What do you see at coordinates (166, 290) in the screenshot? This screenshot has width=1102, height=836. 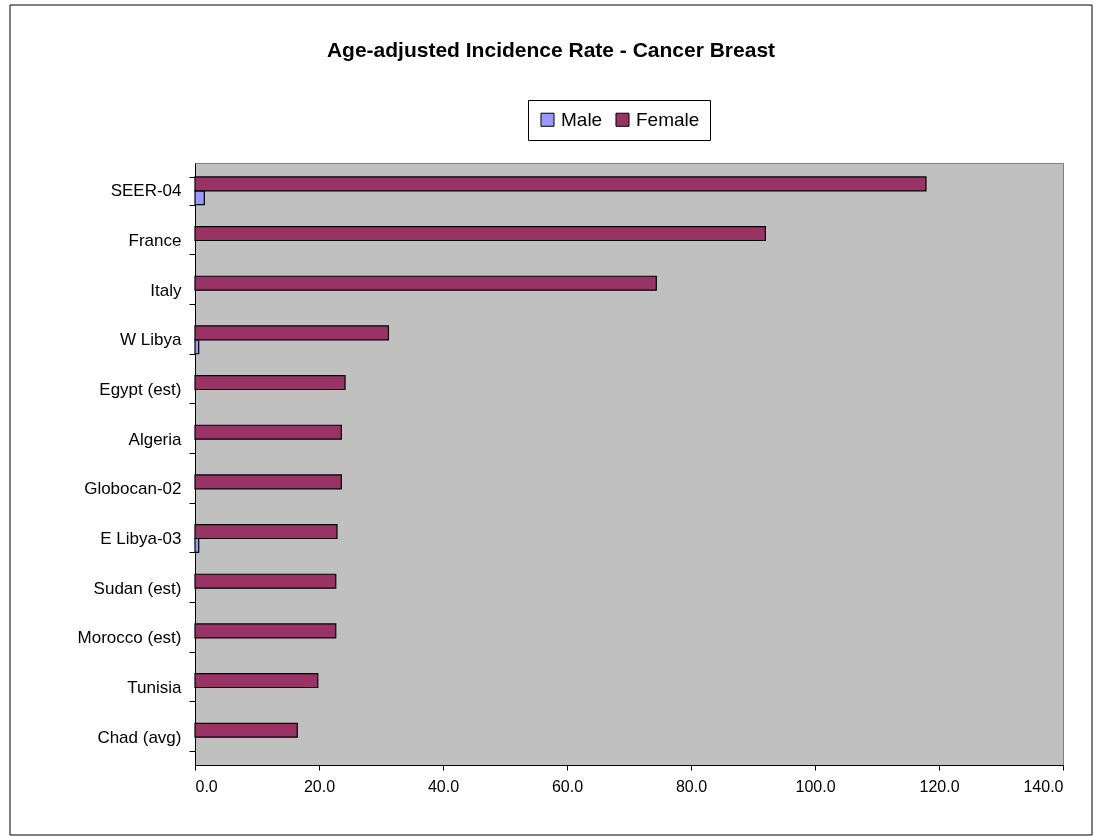 I see `y-tick-label: Italy` at bounding box center [166, 290].